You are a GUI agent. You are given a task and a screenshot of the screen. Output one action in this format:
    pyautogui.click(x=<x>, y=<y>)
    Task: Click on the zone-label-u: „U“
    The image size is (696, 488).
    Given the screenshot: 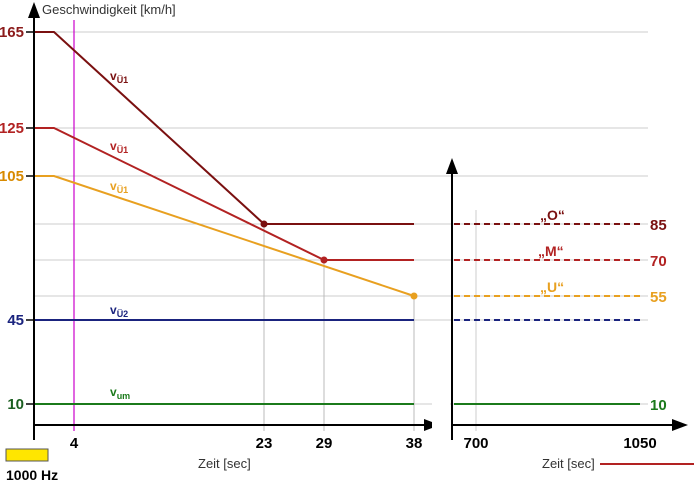 What is the action you would take?
    pyautogui.click(x=552, y=287)
    